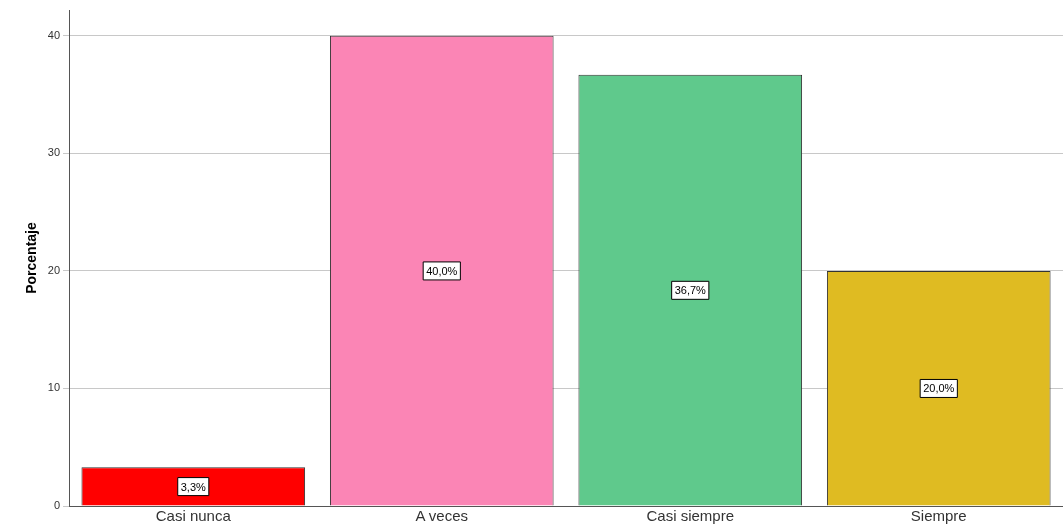 This screenshot has width=1063, height=532. Describe the element at coordinates (54, 269) in the screenshot. I see `y-tick-label: 20` at that location.